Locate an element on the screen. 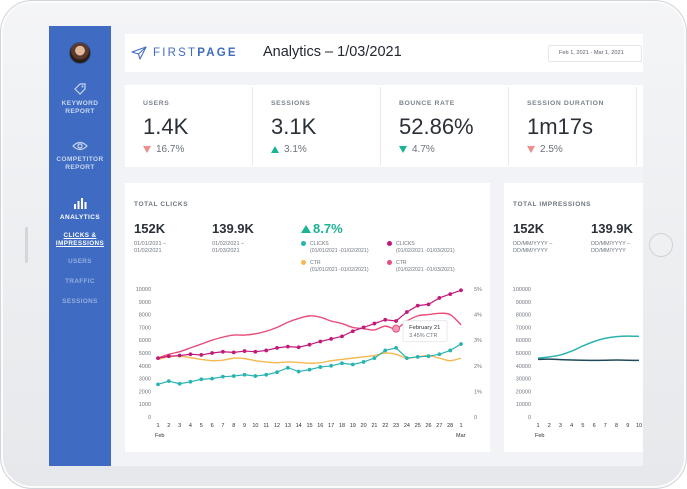 The height and width of the screenshot is (489, 687). x-tick-label: 1 is located at coordinates (157, 426).